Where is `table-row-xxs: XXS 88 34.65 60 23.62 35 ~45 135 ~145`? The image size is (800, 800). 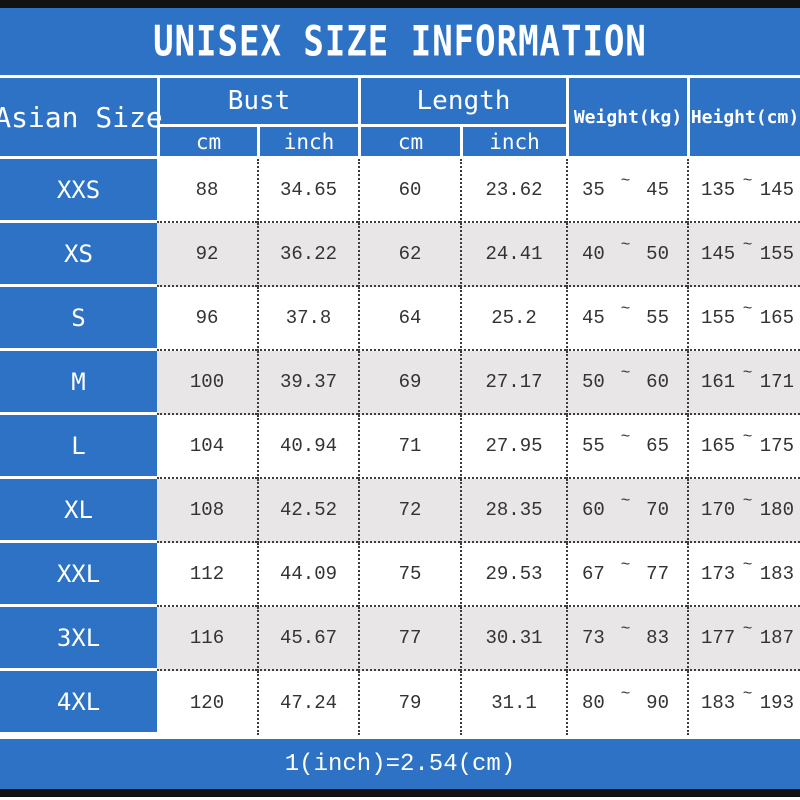 table-row-xxs: XXS 88 34.65 60 23.62 35 ~45 135 ~145 is located at coordinates (400, 191).